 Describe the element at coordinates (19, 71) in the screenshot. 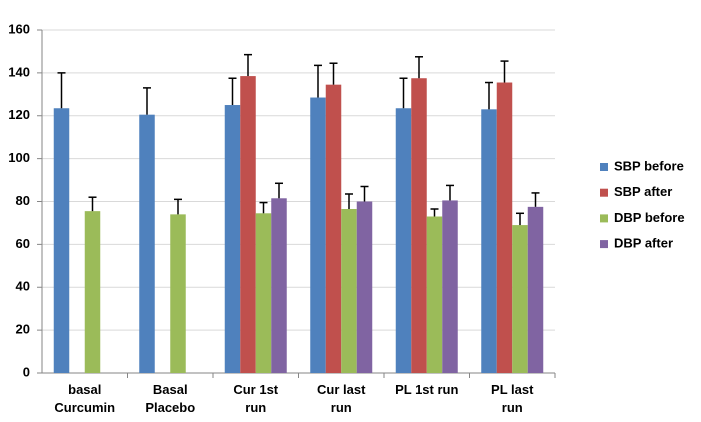

I see `y-tick-label: 140` at that location.